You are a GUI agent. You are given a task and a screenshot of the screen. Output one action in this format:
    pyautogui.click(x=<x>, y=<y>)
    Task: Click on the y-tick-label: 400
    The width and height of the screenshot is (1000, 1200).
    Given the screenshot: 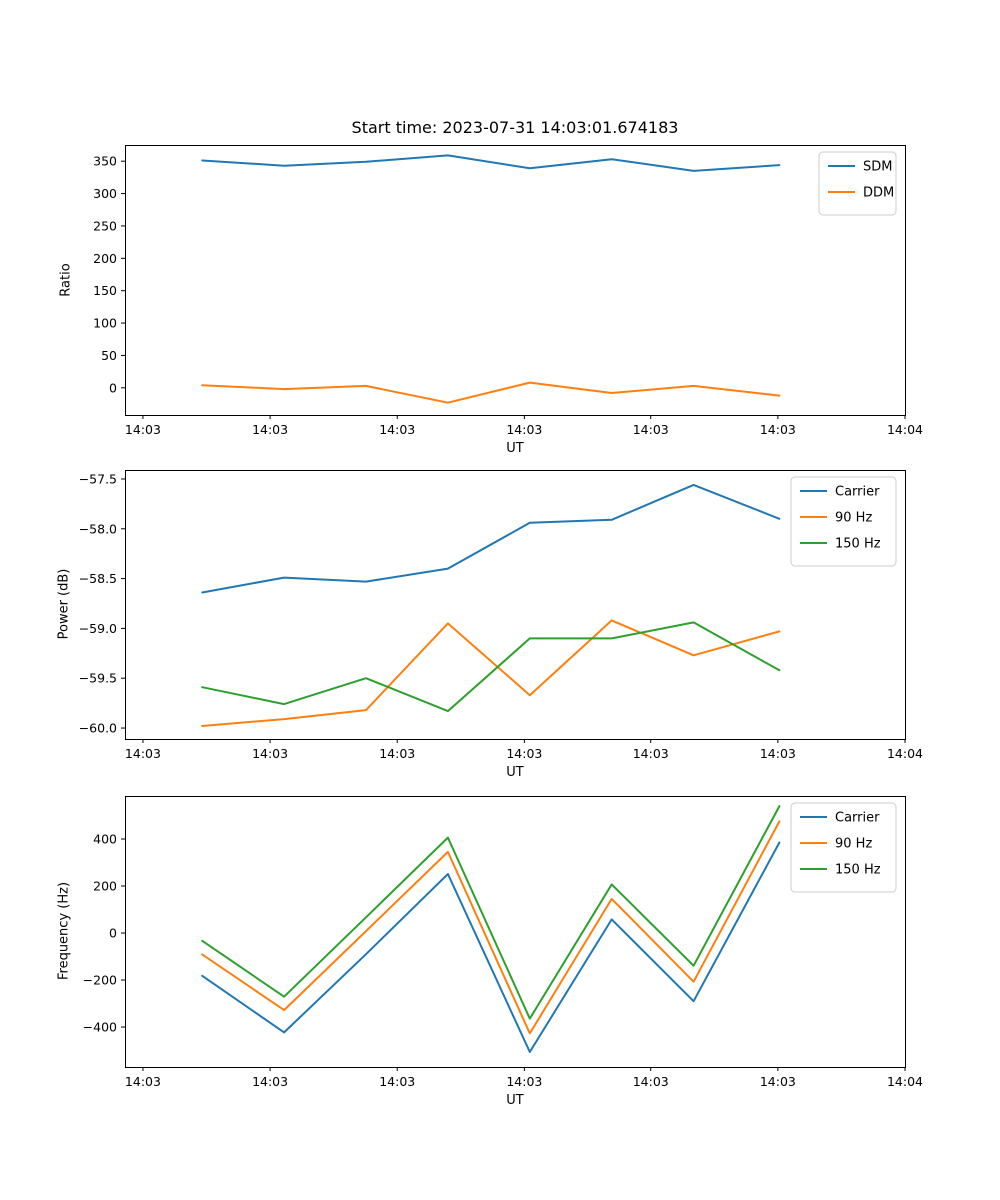 What is the action you would take?
    pyautogui.click(x=105, y=839)
    